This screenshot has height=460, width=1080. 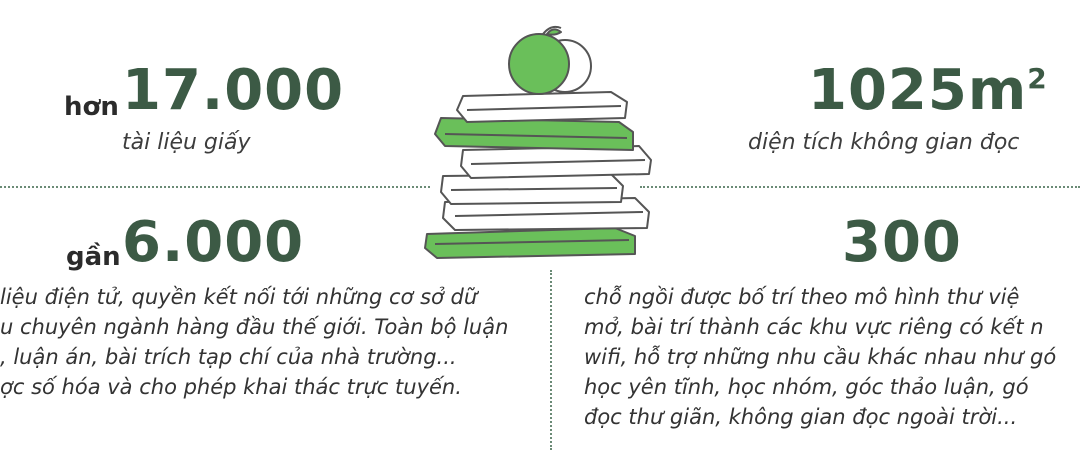 I want to click on stat-digital-prefix: gần, so click(x=93, y=257).